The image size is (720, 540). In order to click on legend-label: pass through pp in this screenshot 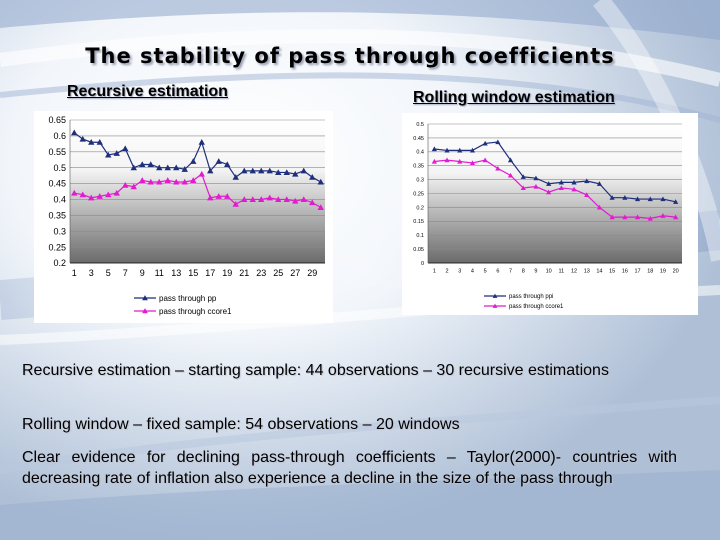, I will do `click(188, 298)`.